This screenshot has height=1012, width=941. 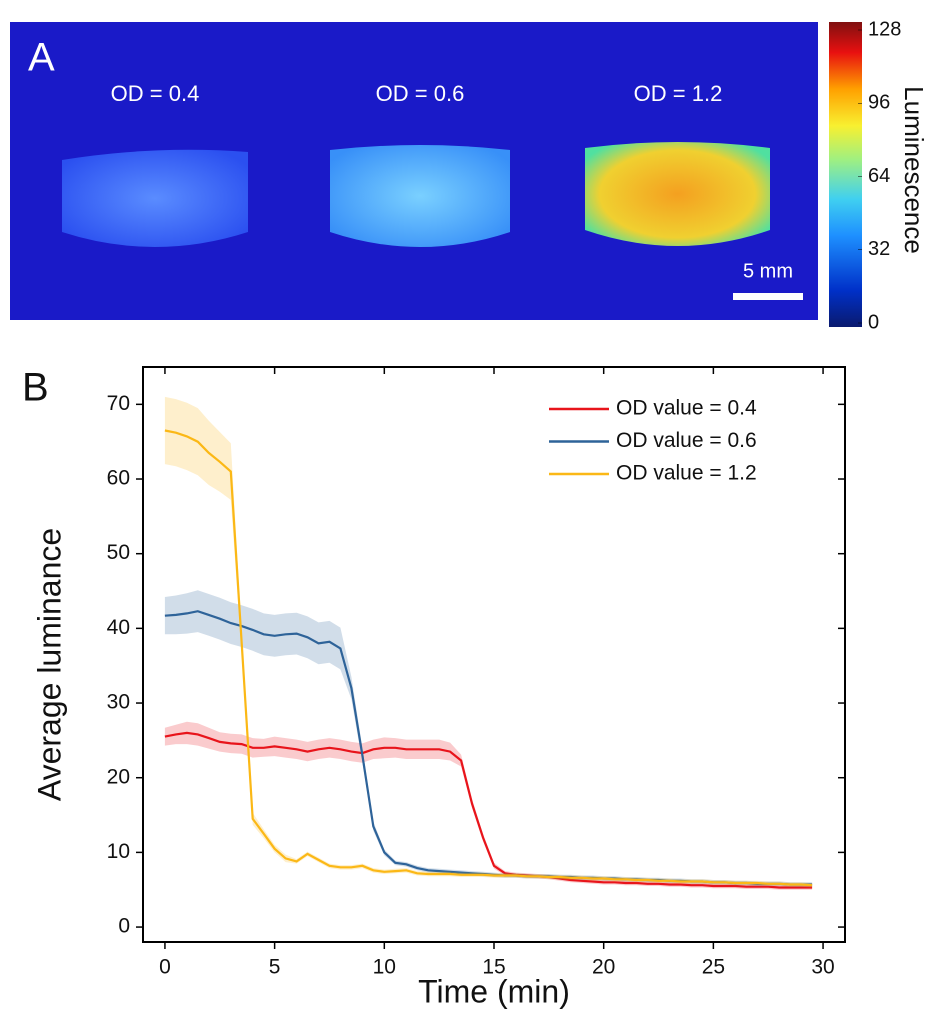 What do you see at coordinates (768, 296) in the screenshot?
I see `scale-bar` at bounding box center [768, 296].